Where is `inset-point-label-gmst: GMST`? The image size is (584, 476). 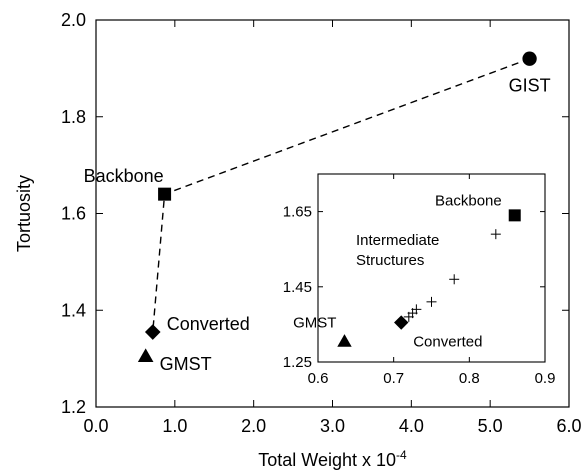
inset-point-label-gmst: GMST is located at coordinates (314, 322).